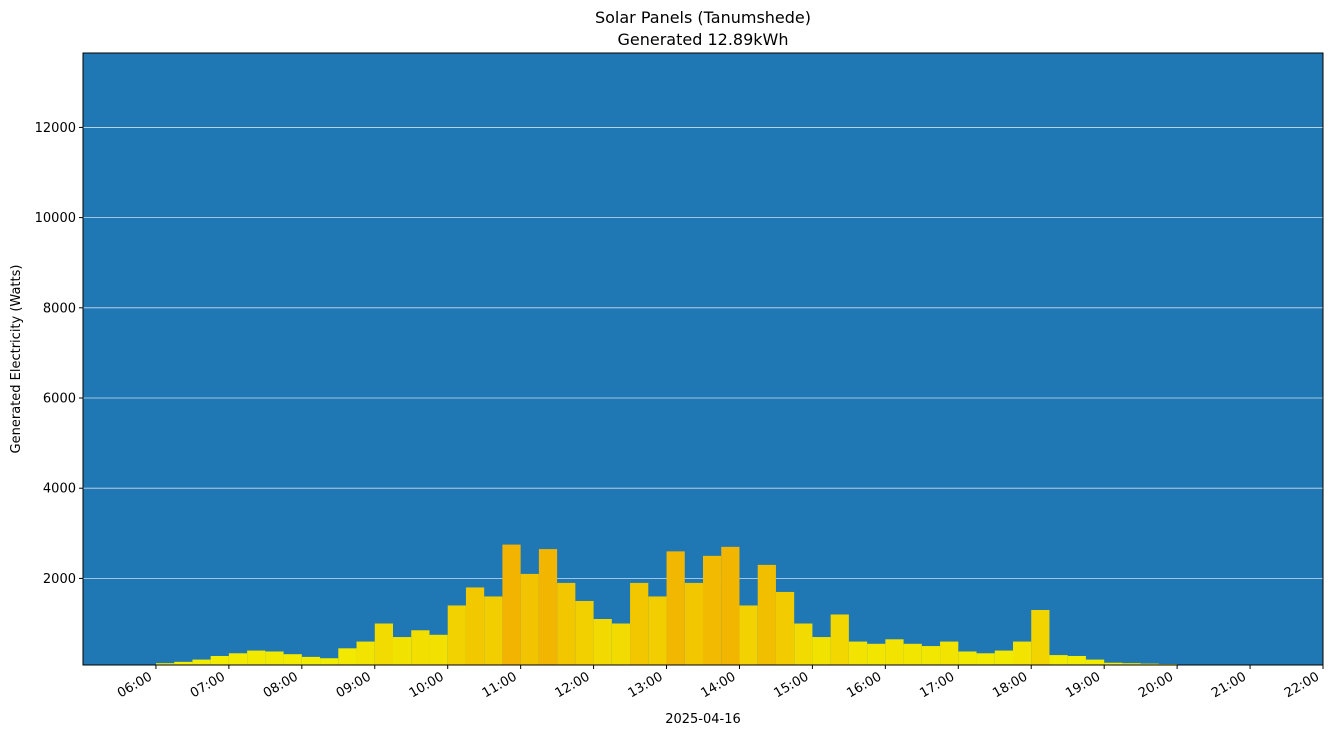 This screenshot has width=1333, height=736. Describe the element at coordinates (427, 685) in the screenshot. I see `x-tick-label: 10:00` at that location.